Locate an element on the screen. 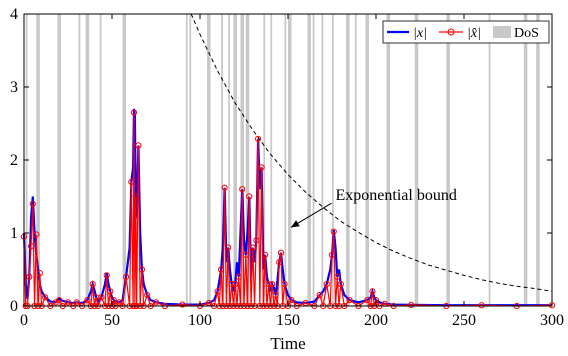 The image size is (568, 356). x-tick-label: 200 is located at coordinates (376, 320).